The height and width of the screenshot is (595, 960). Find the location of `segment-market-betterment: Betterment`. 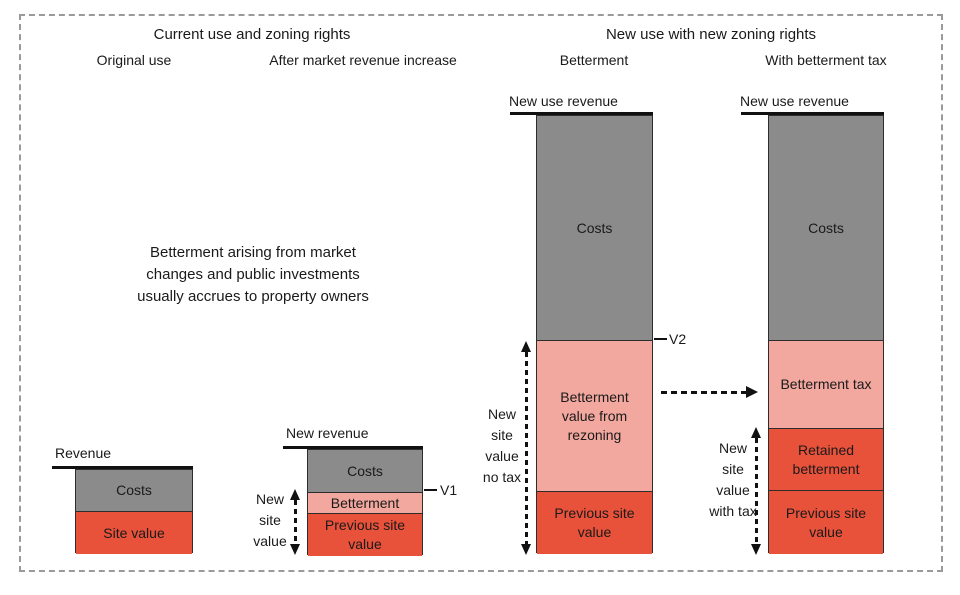

segment-market-betterment: Betterment is located at coordinates (365, 502).